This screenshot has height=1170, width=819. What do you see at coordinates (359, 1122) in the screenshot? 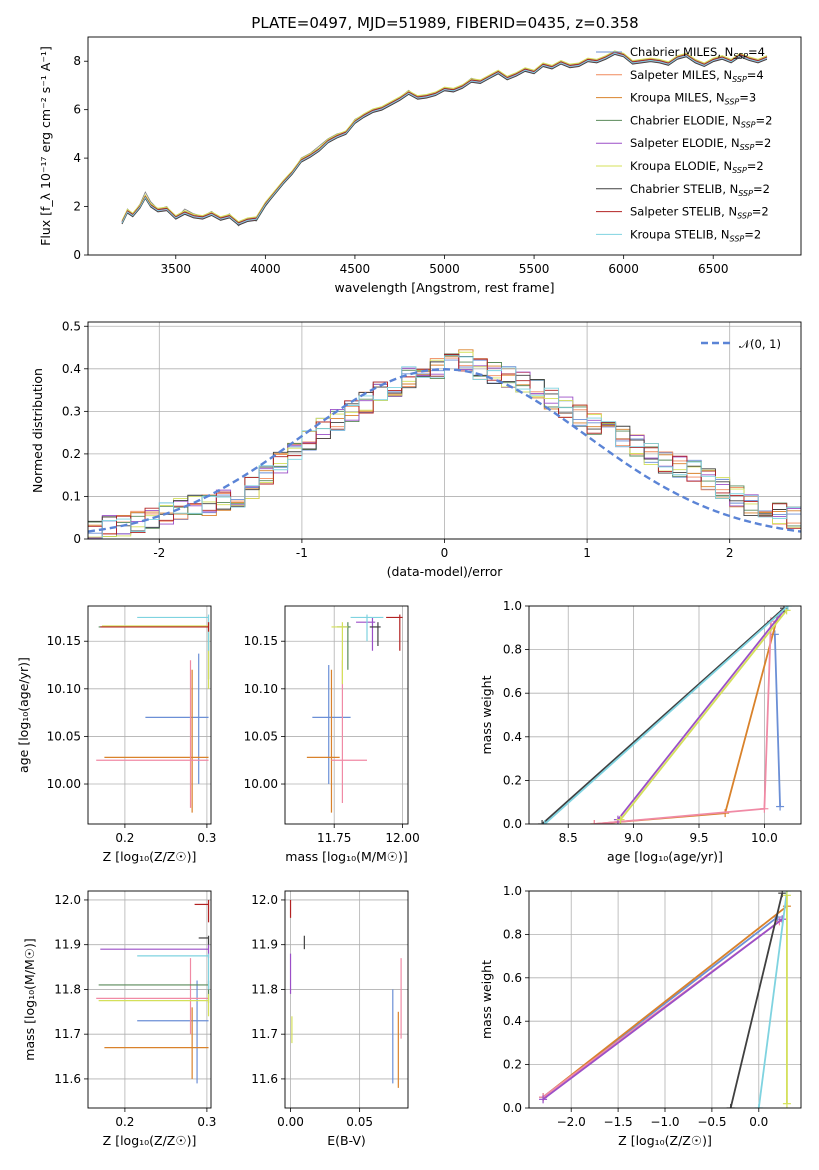
I see `x-tick-label: 0.05` at bounding box center [359, 1122].